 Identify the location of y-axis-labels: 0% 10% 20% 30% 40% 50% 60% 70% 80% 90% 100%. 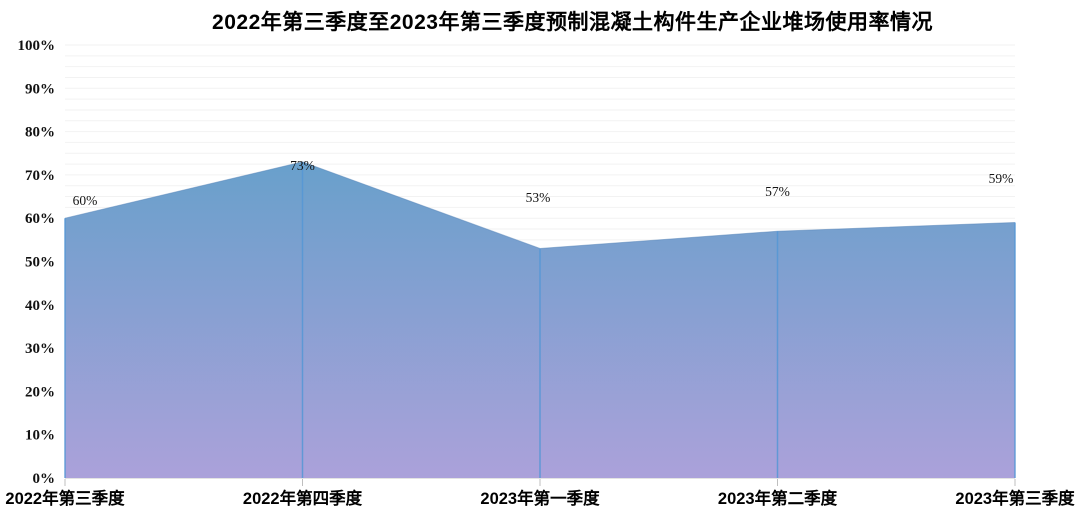
(37, 262).